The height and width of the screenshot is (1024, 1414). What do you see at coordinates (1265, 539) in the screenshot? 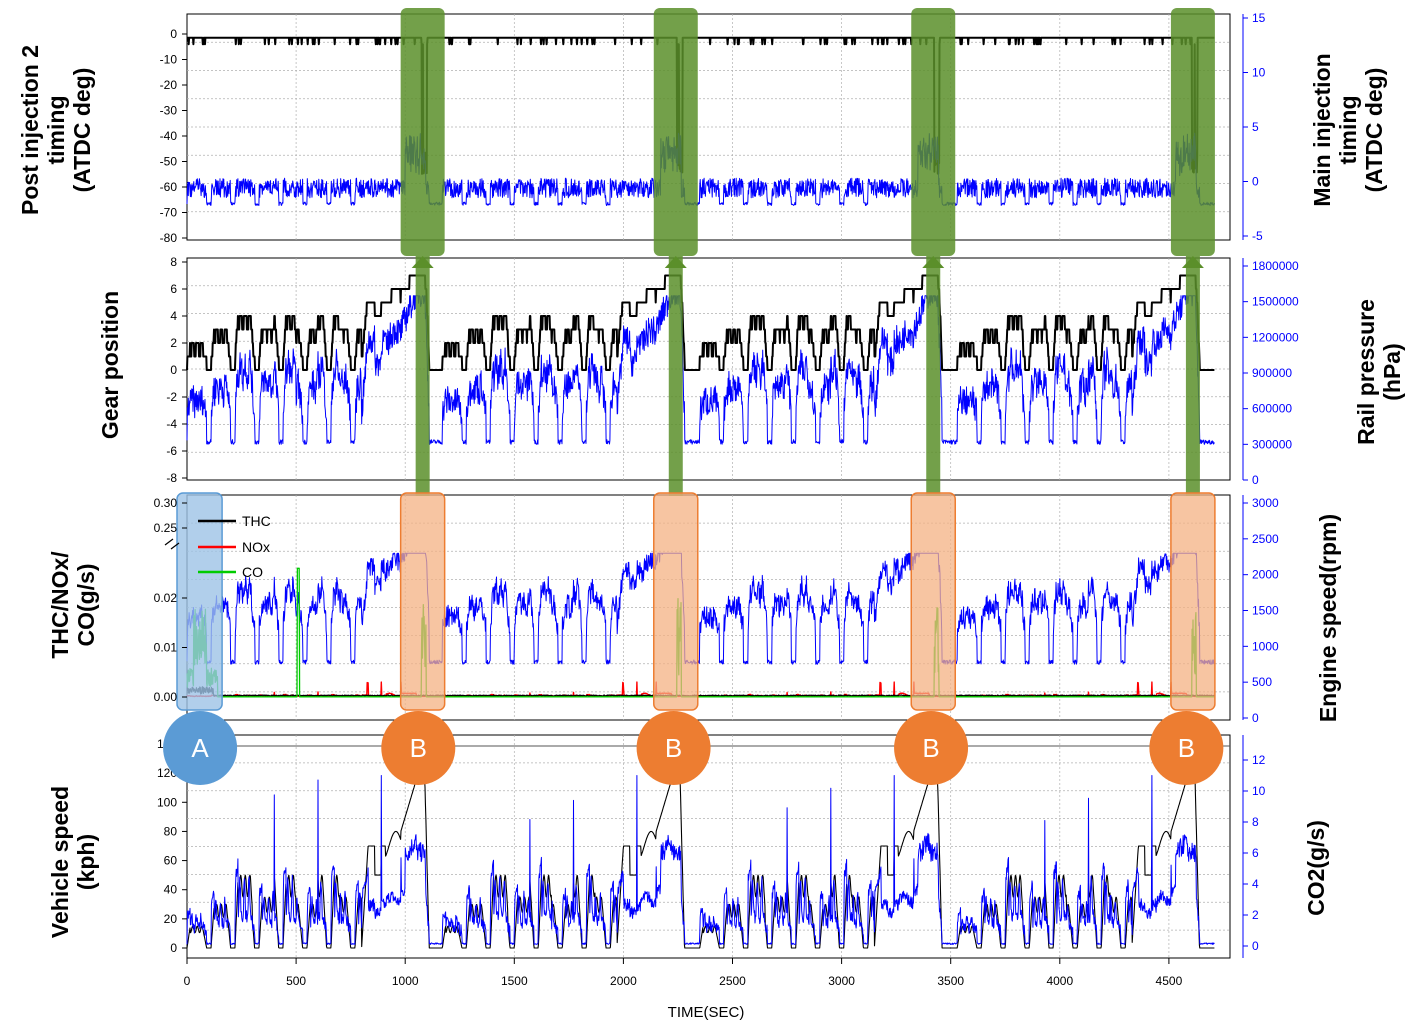
I see `panel3-right-tick: 2500` at bounding box center [1265, 539].